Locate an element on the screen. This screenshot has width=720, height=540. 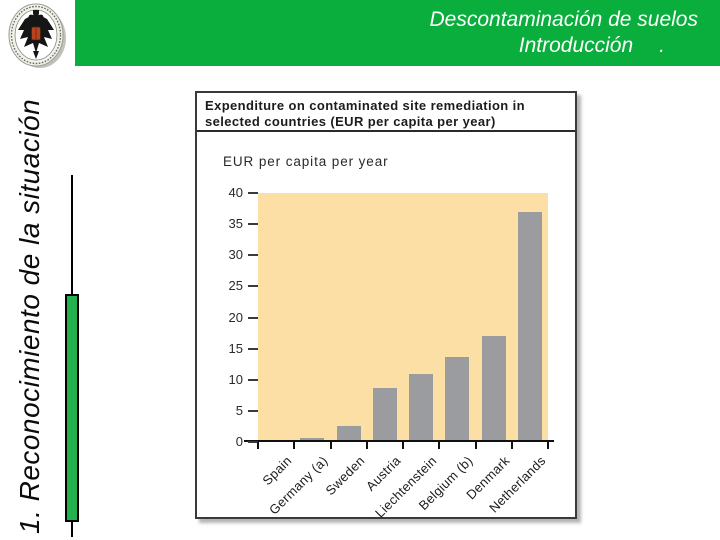
bar-netherlands is located at coordinates (529, 327).